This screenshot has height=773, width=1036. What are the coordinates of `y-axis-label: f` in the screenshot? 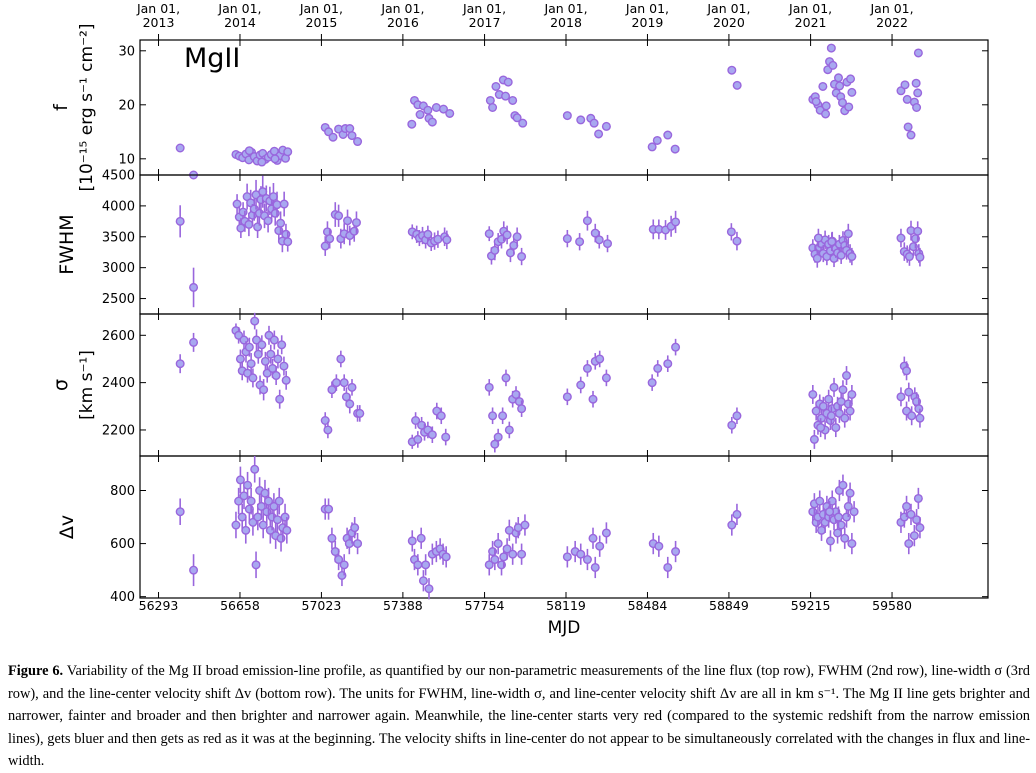 It's located at (61, 107).